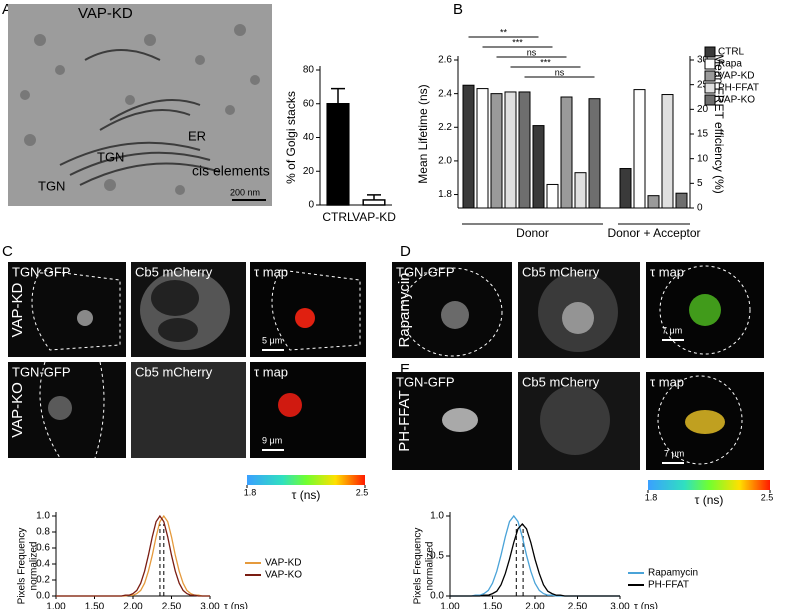 This screenshot has height=609, width=790. What do you see at coordinates (620, 605) in the screenshot?
I see `x-tick-label: 3.00` at bounding box center [620, 605].